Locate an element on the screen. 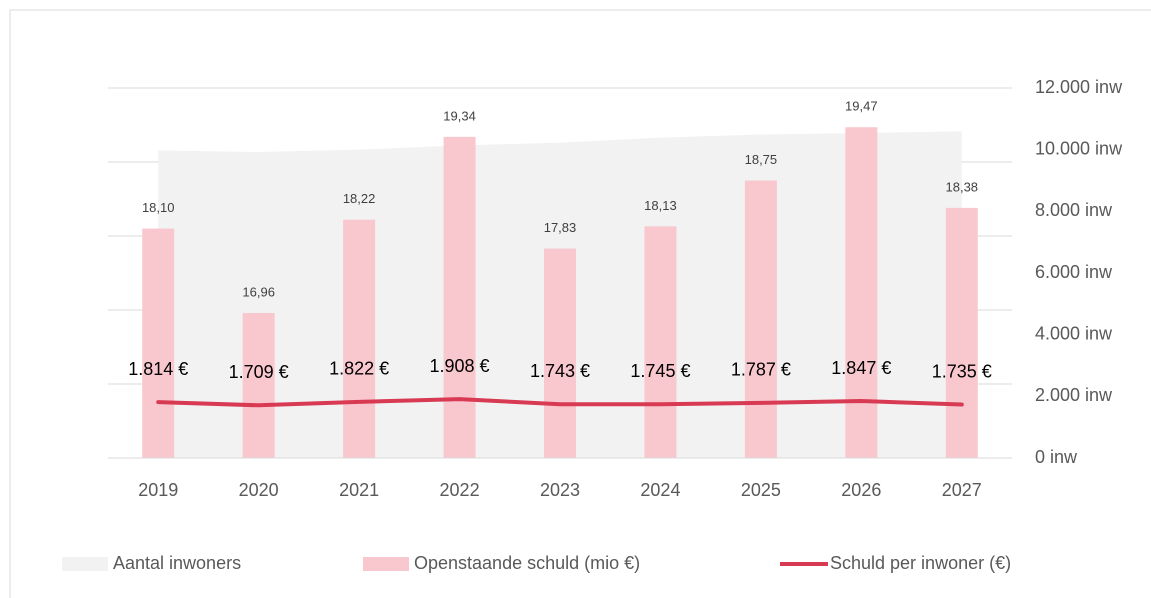 The height and width of the screenshot is (598, 1151). legend-label: Openstaande schuld (mio €) is located at coordinates (527, 563).